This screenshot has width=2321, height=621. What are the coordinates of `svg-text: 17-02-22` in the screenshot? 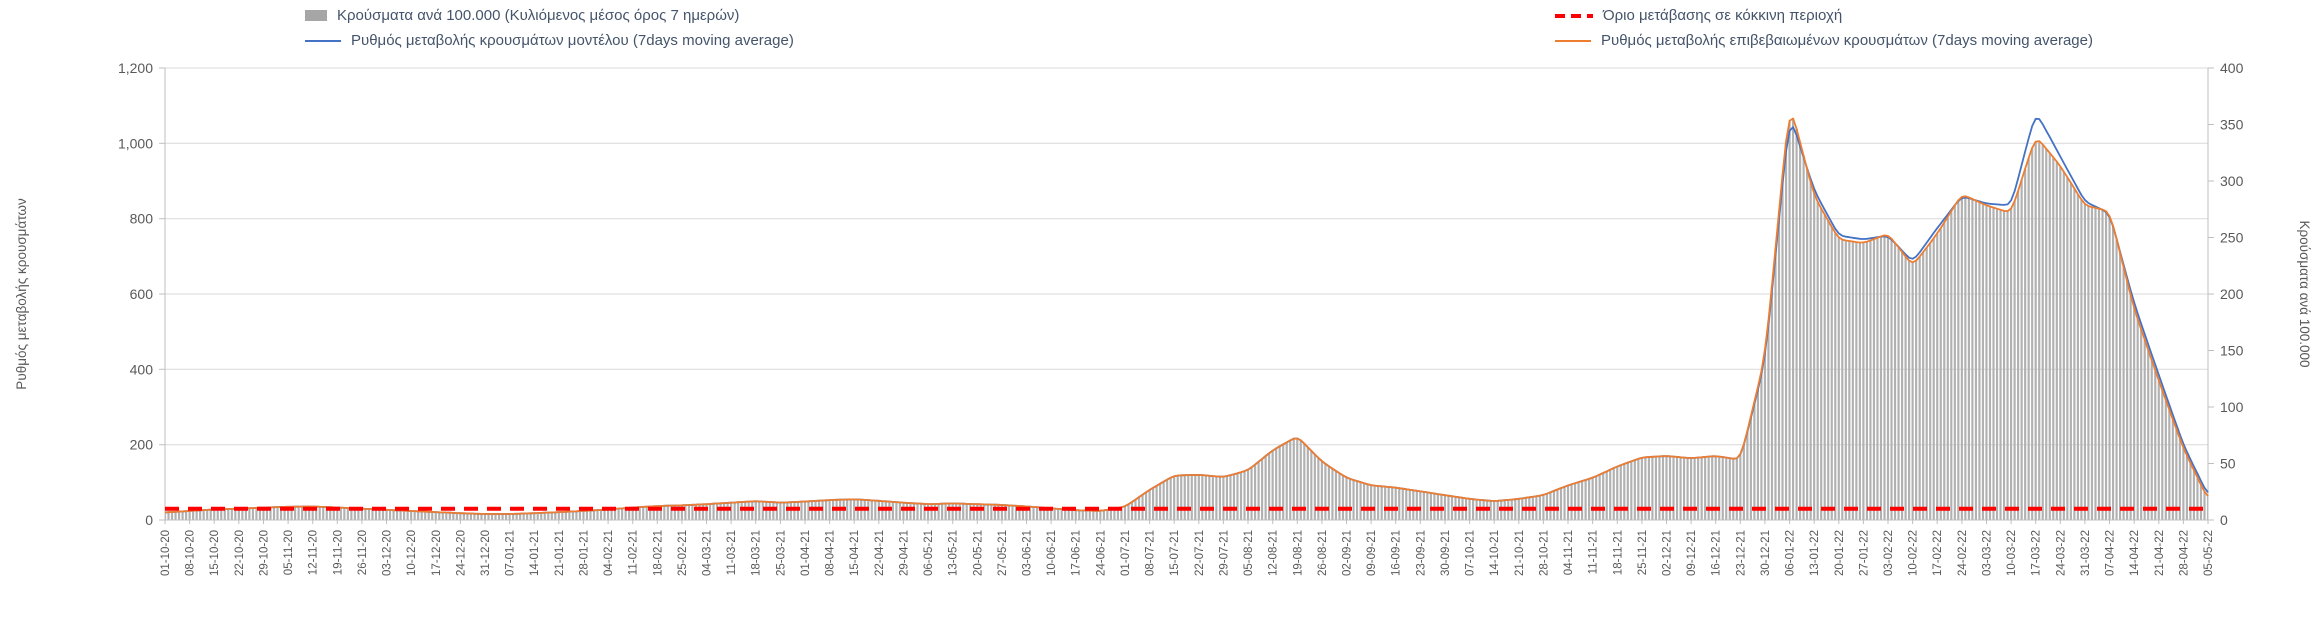 It's located at (1938, 553).